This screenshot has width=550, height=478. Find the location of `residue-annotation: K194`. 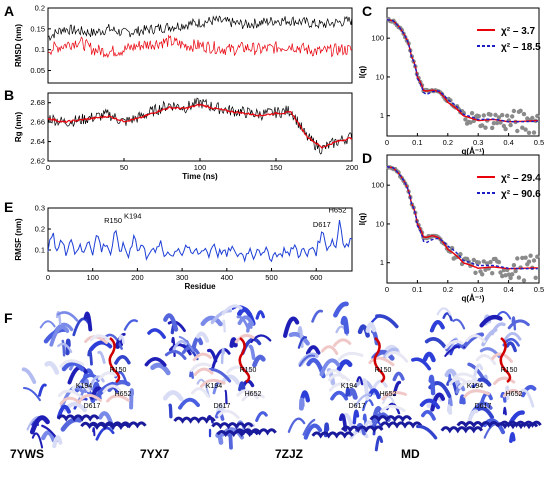

residue-annotation: K194 is located at coordinates (133, 216).